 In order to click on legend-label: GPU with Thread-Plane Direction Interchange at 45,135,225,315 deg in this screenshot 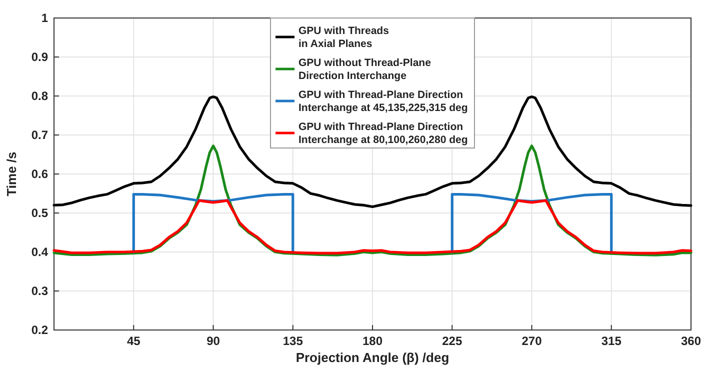, I will do `click(383, 101)`.